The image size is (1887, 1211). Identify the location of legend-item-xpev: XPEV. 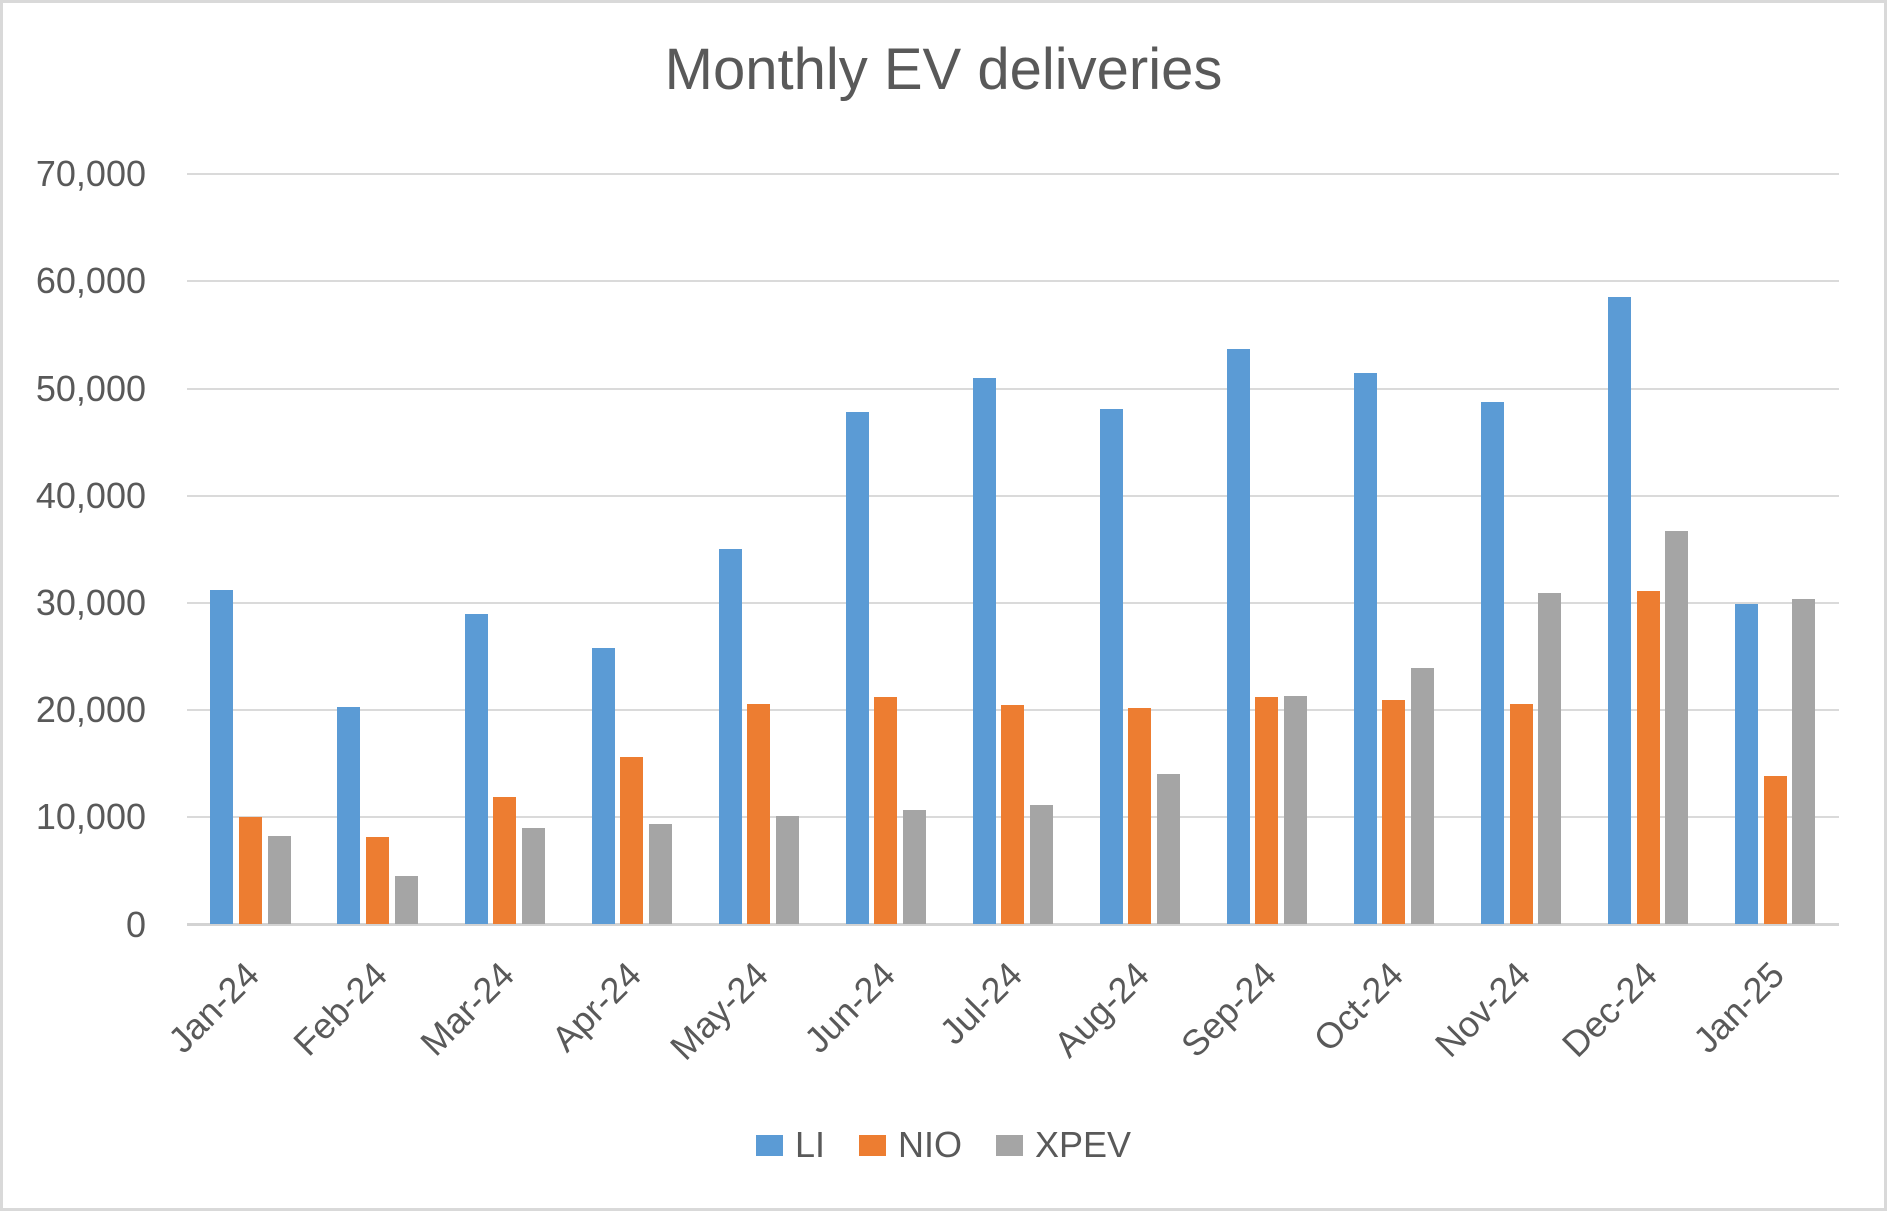
(1063, 1145).